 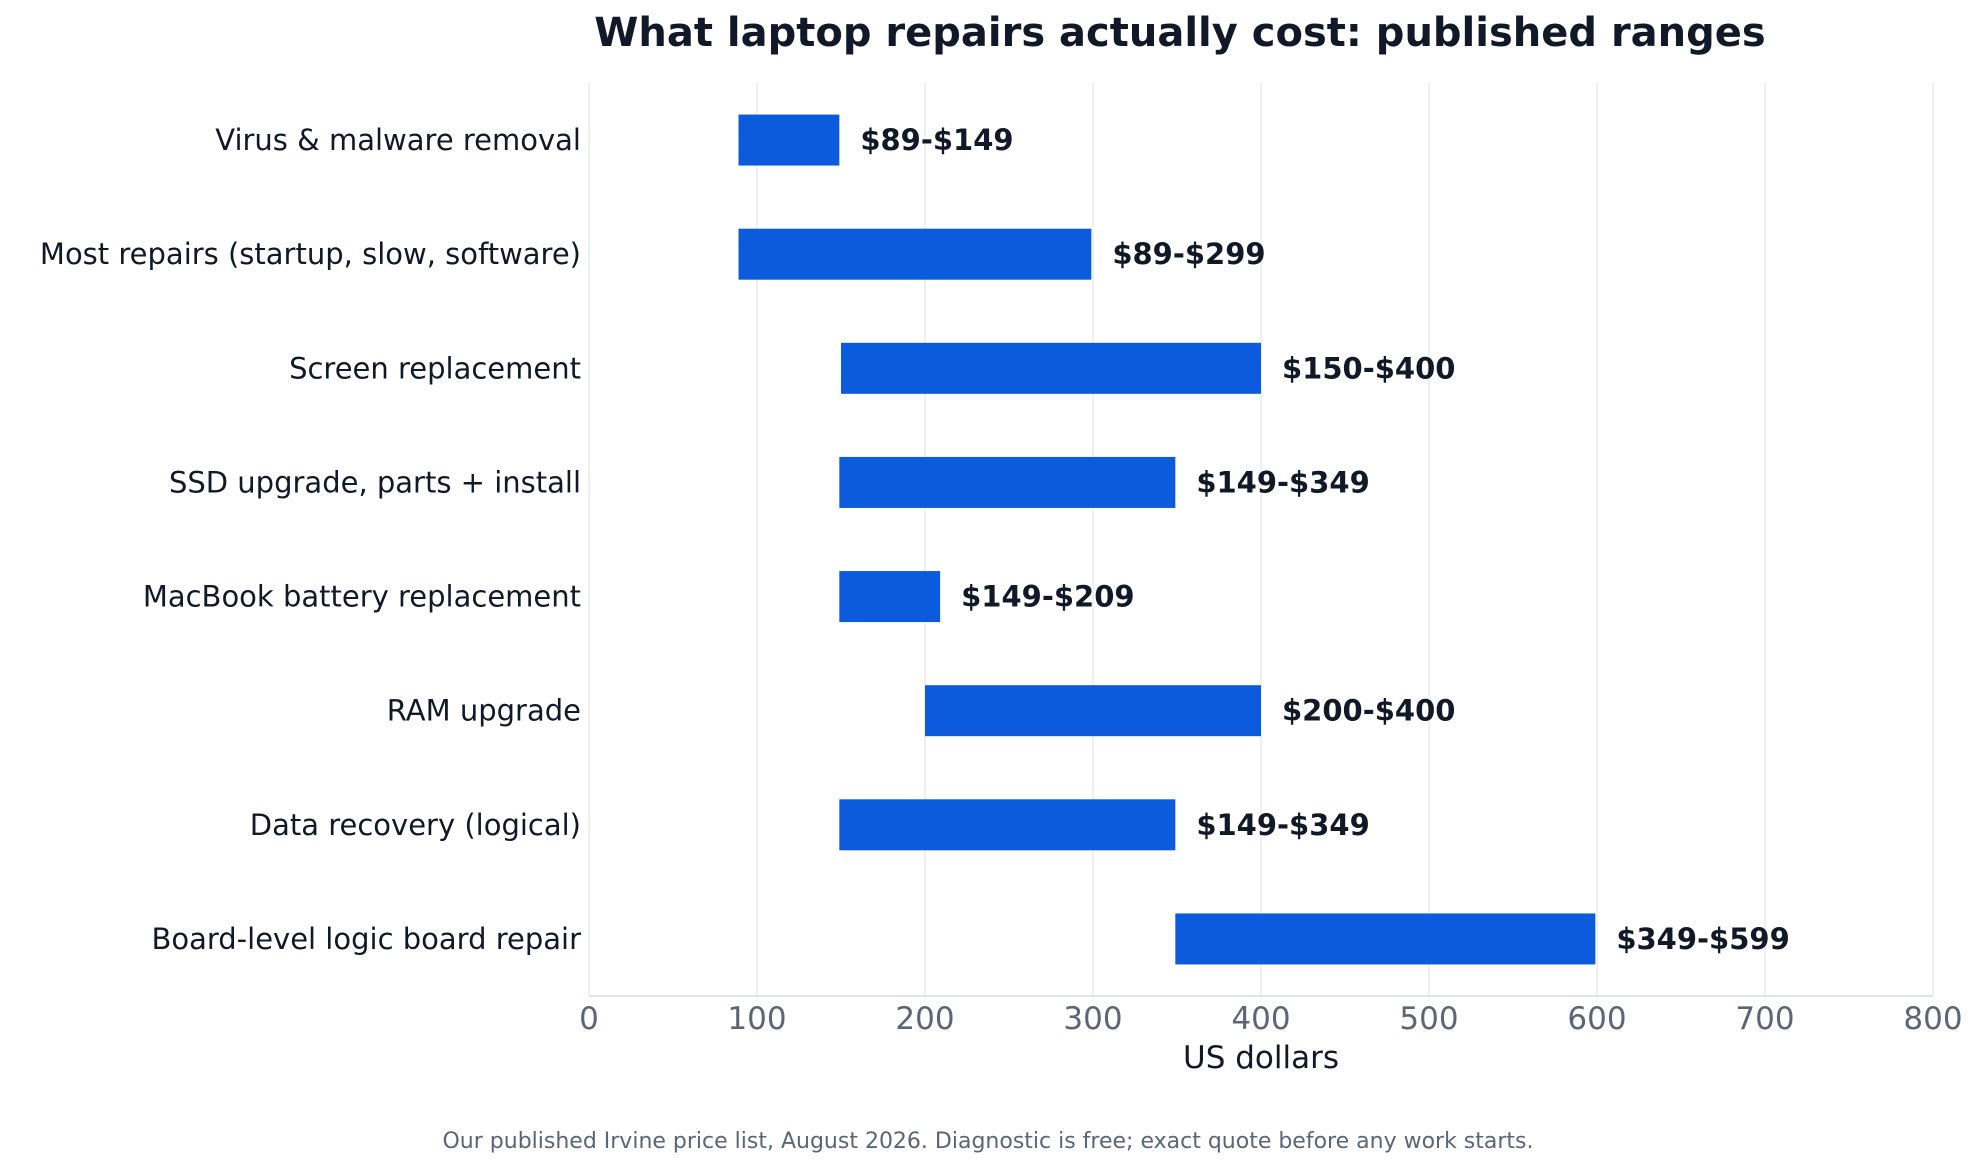 What do you see at coordinates (1764, 1019) in the screenshot?
I see `x-tick-label: 700` at bounding box center [1764, 1019].